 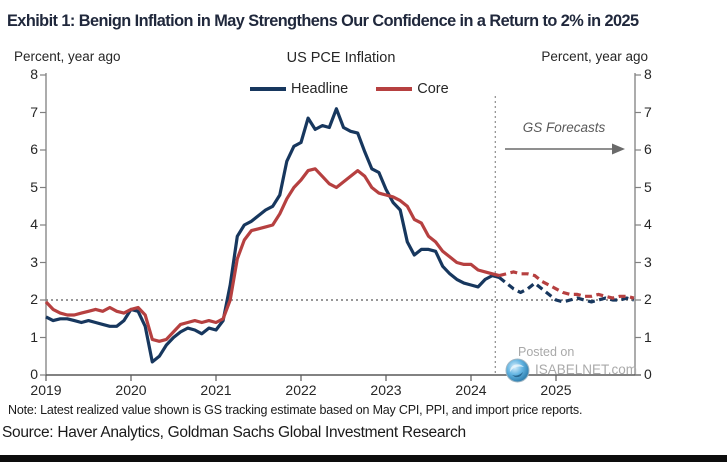 I want to click on watermark-isabelnet: ISABELNET.com, so click(x=586, y=369).